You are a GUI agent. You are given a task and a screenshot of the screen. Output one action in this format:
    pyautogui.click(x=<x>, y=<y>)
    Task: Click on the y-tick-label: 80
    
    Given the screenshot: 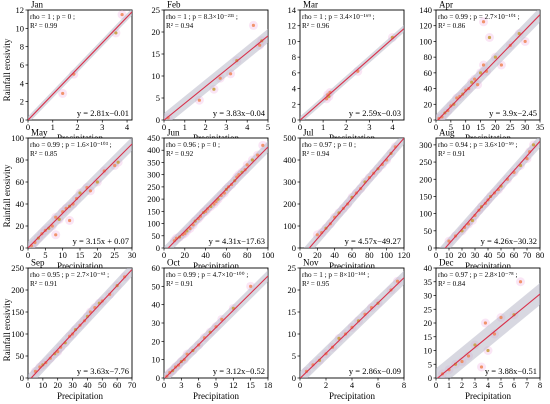 What is the action you would take?
    pyautogui.click(x=20, y=160)
    